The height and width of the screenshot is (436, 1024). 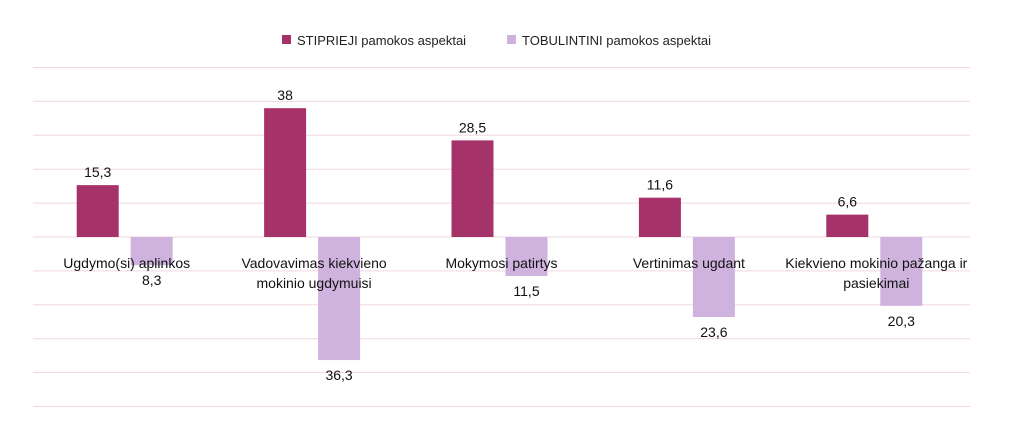 What do you see at coordinates (876, 263) in the screenshot?
I see `category-label: Kiekvieno mokinio pažanga ir` at bounding box center [876, 263].